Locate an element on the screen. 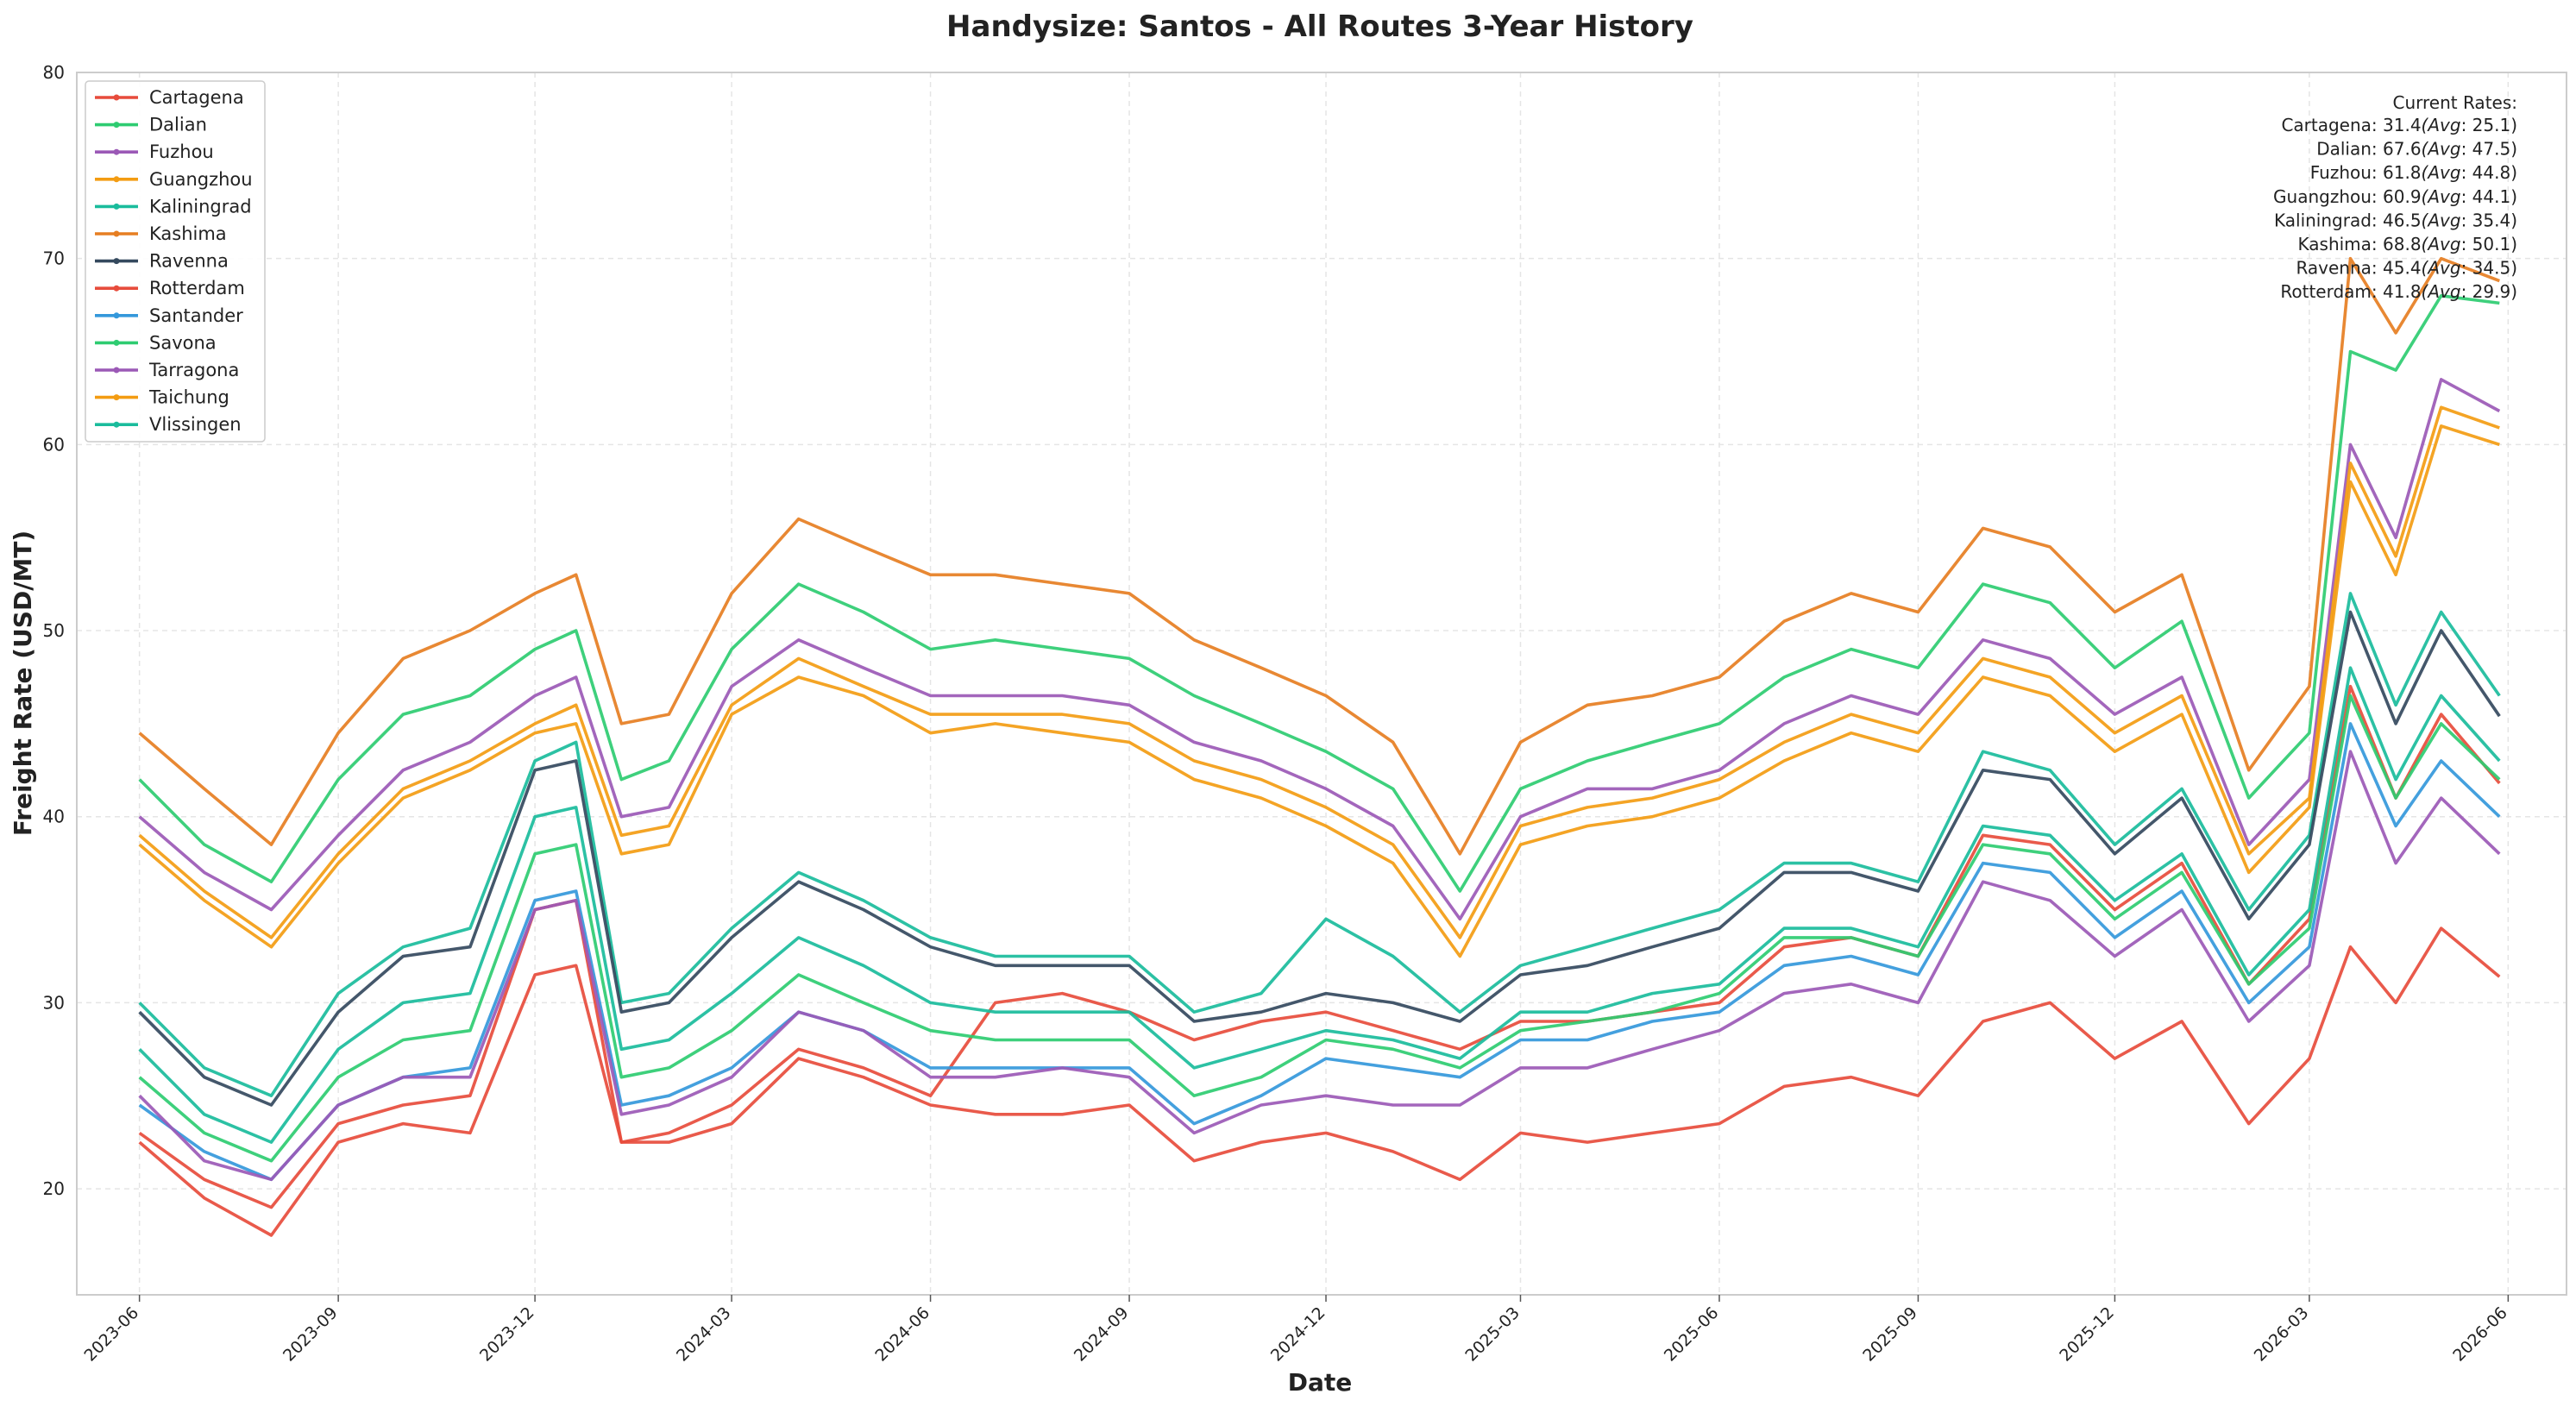 This screenshot has width=2576, height=1413. y-tick-label: 60 is located at coordinates (54, 444).